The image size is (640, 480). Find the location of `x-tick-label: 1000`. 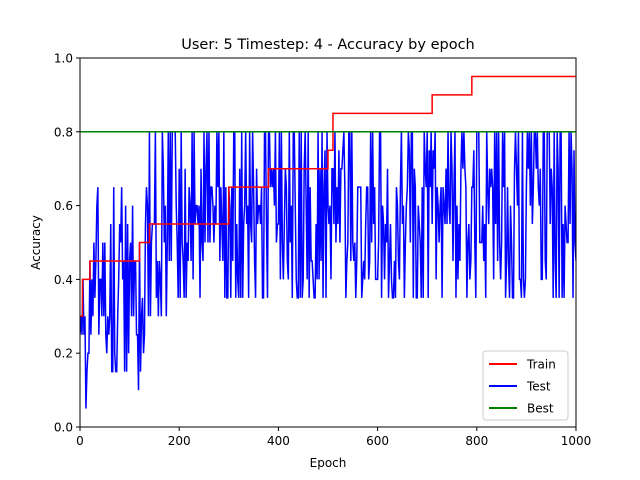

x-tick-label: 1000 is located at coordinates (576, 441).